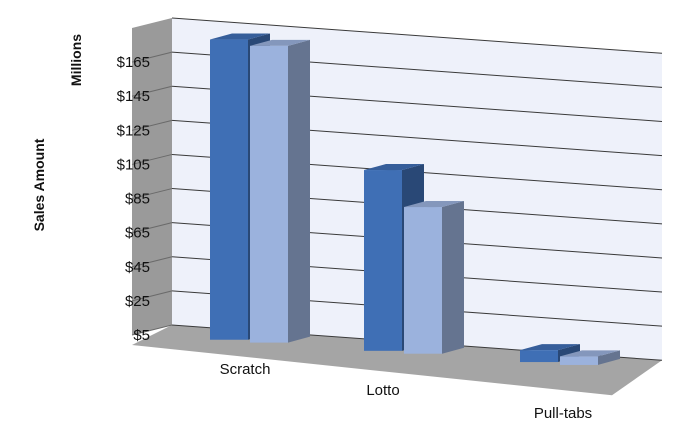 This screenshot has height=425, width=686. Describe the element at coordinates (137, 233) in the screenshot. I see `y-tick-label: $65` at that location.